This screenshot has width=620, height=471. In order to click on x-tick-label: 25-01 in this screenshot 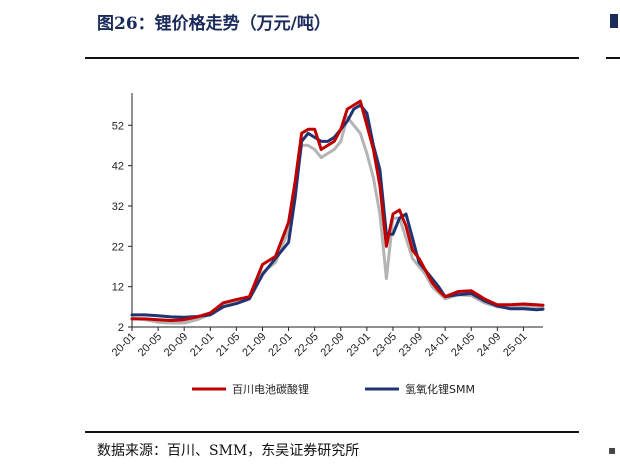, I will do `click(515, 345)`.